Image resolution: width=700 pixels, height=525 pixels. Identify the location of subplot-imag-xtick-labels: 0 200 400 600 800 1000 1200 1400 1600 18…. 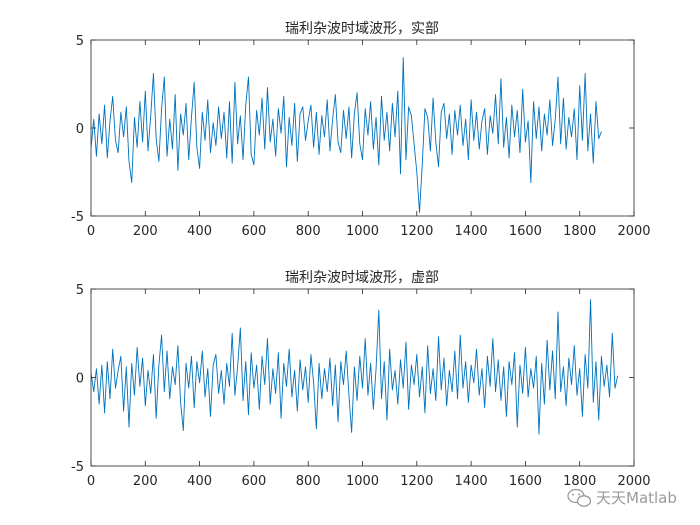
(369, 481).